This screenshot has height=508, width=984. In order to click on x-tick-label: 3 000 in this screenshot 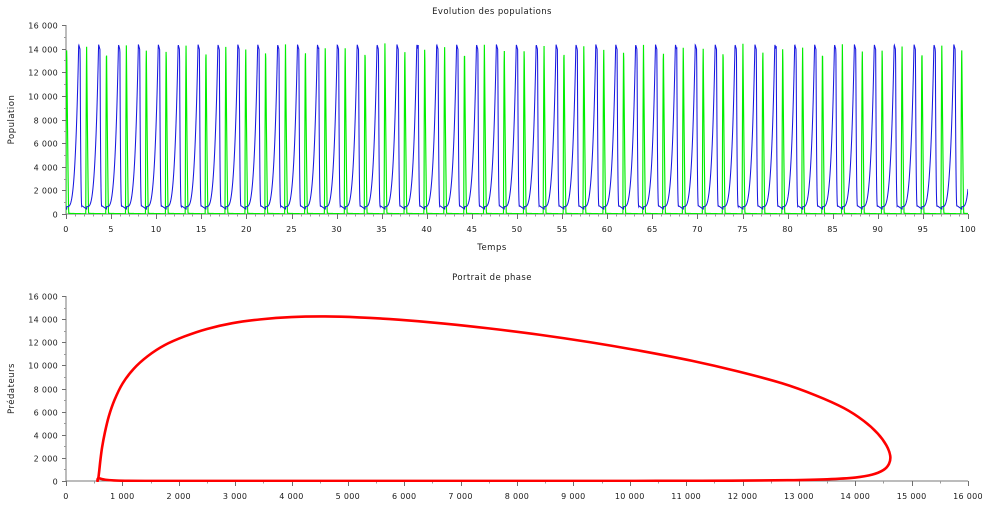, I will do `click(235, 496)`.